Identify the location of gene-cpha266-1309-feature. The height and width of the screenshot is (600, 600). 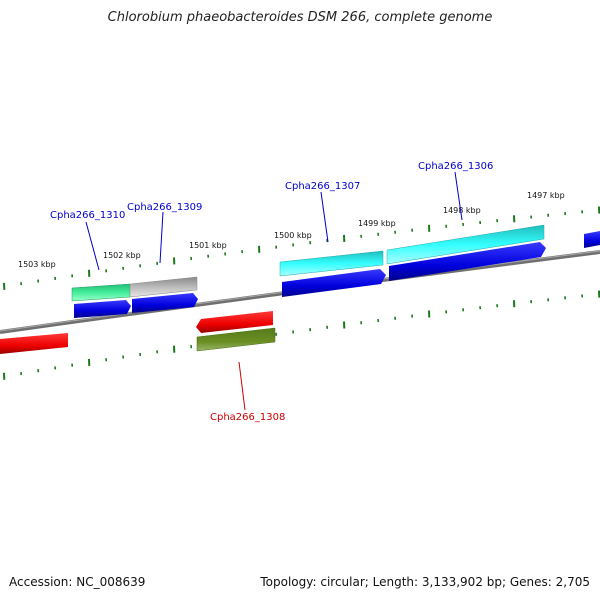
(163, 287).